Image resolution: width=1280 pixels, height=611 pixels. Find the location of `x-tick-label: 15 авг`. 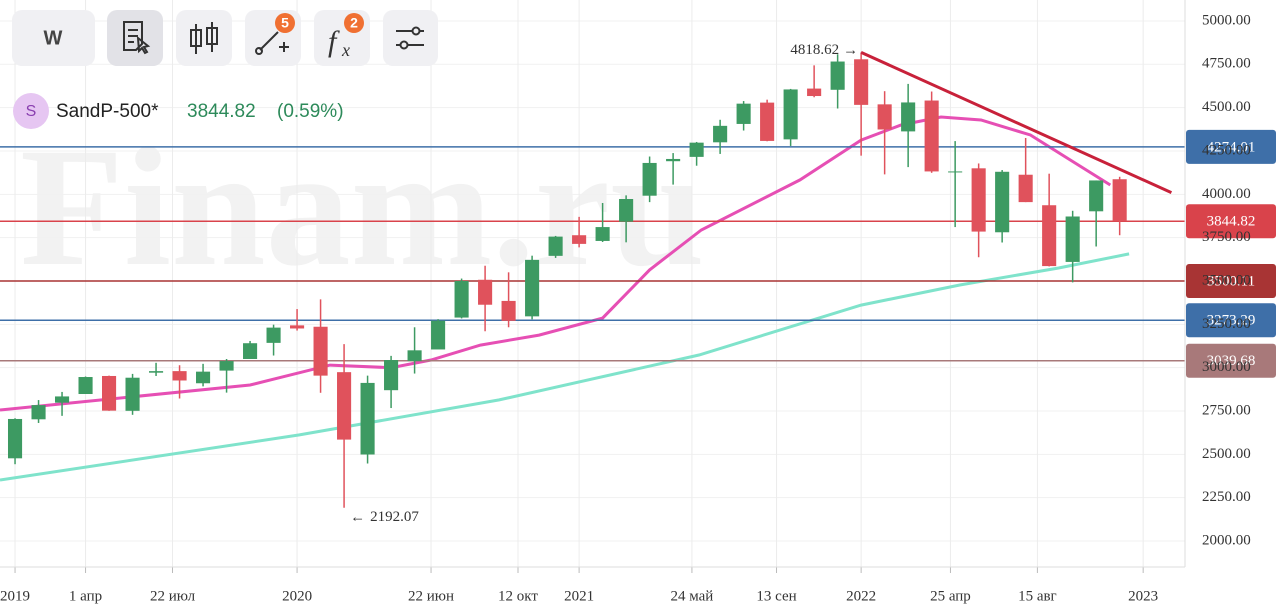

x-tick-label: 15 авг is located at coordinates (1037, 596).